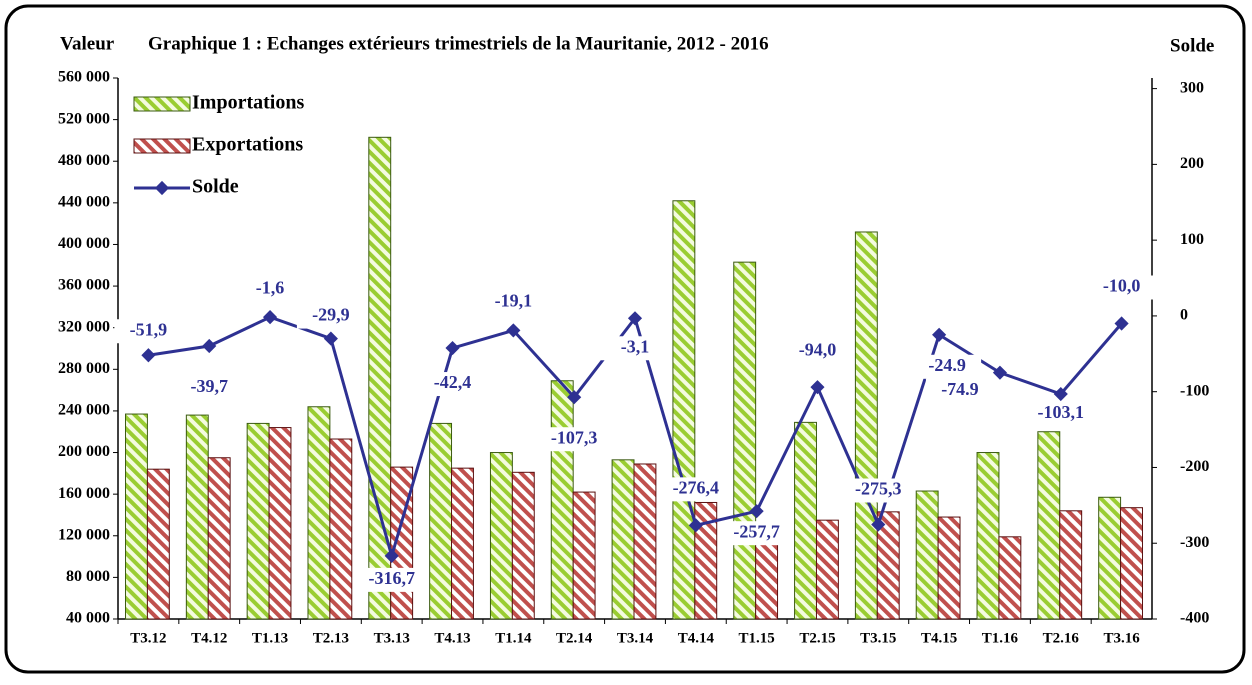 The width and height of the screenshot is (1252, 685). What do you see at coordinates (215, 187) in the screenshot?
I see `legend-label: Solde` at bounding box center [215, 187].